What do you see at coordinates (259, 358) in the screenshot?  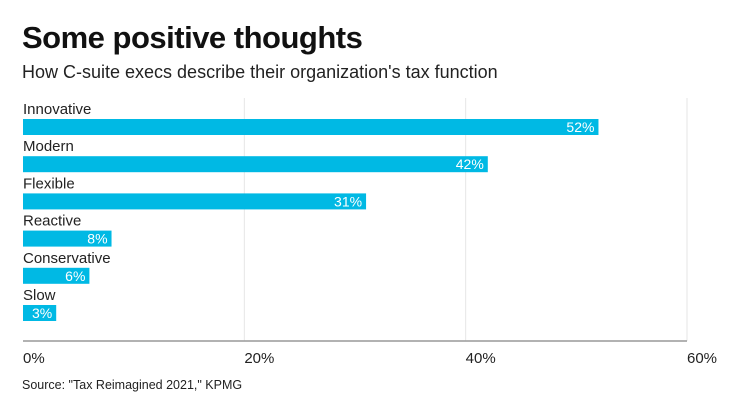 I see `x-tick-label: 20%` at bounding box center [259, 358].